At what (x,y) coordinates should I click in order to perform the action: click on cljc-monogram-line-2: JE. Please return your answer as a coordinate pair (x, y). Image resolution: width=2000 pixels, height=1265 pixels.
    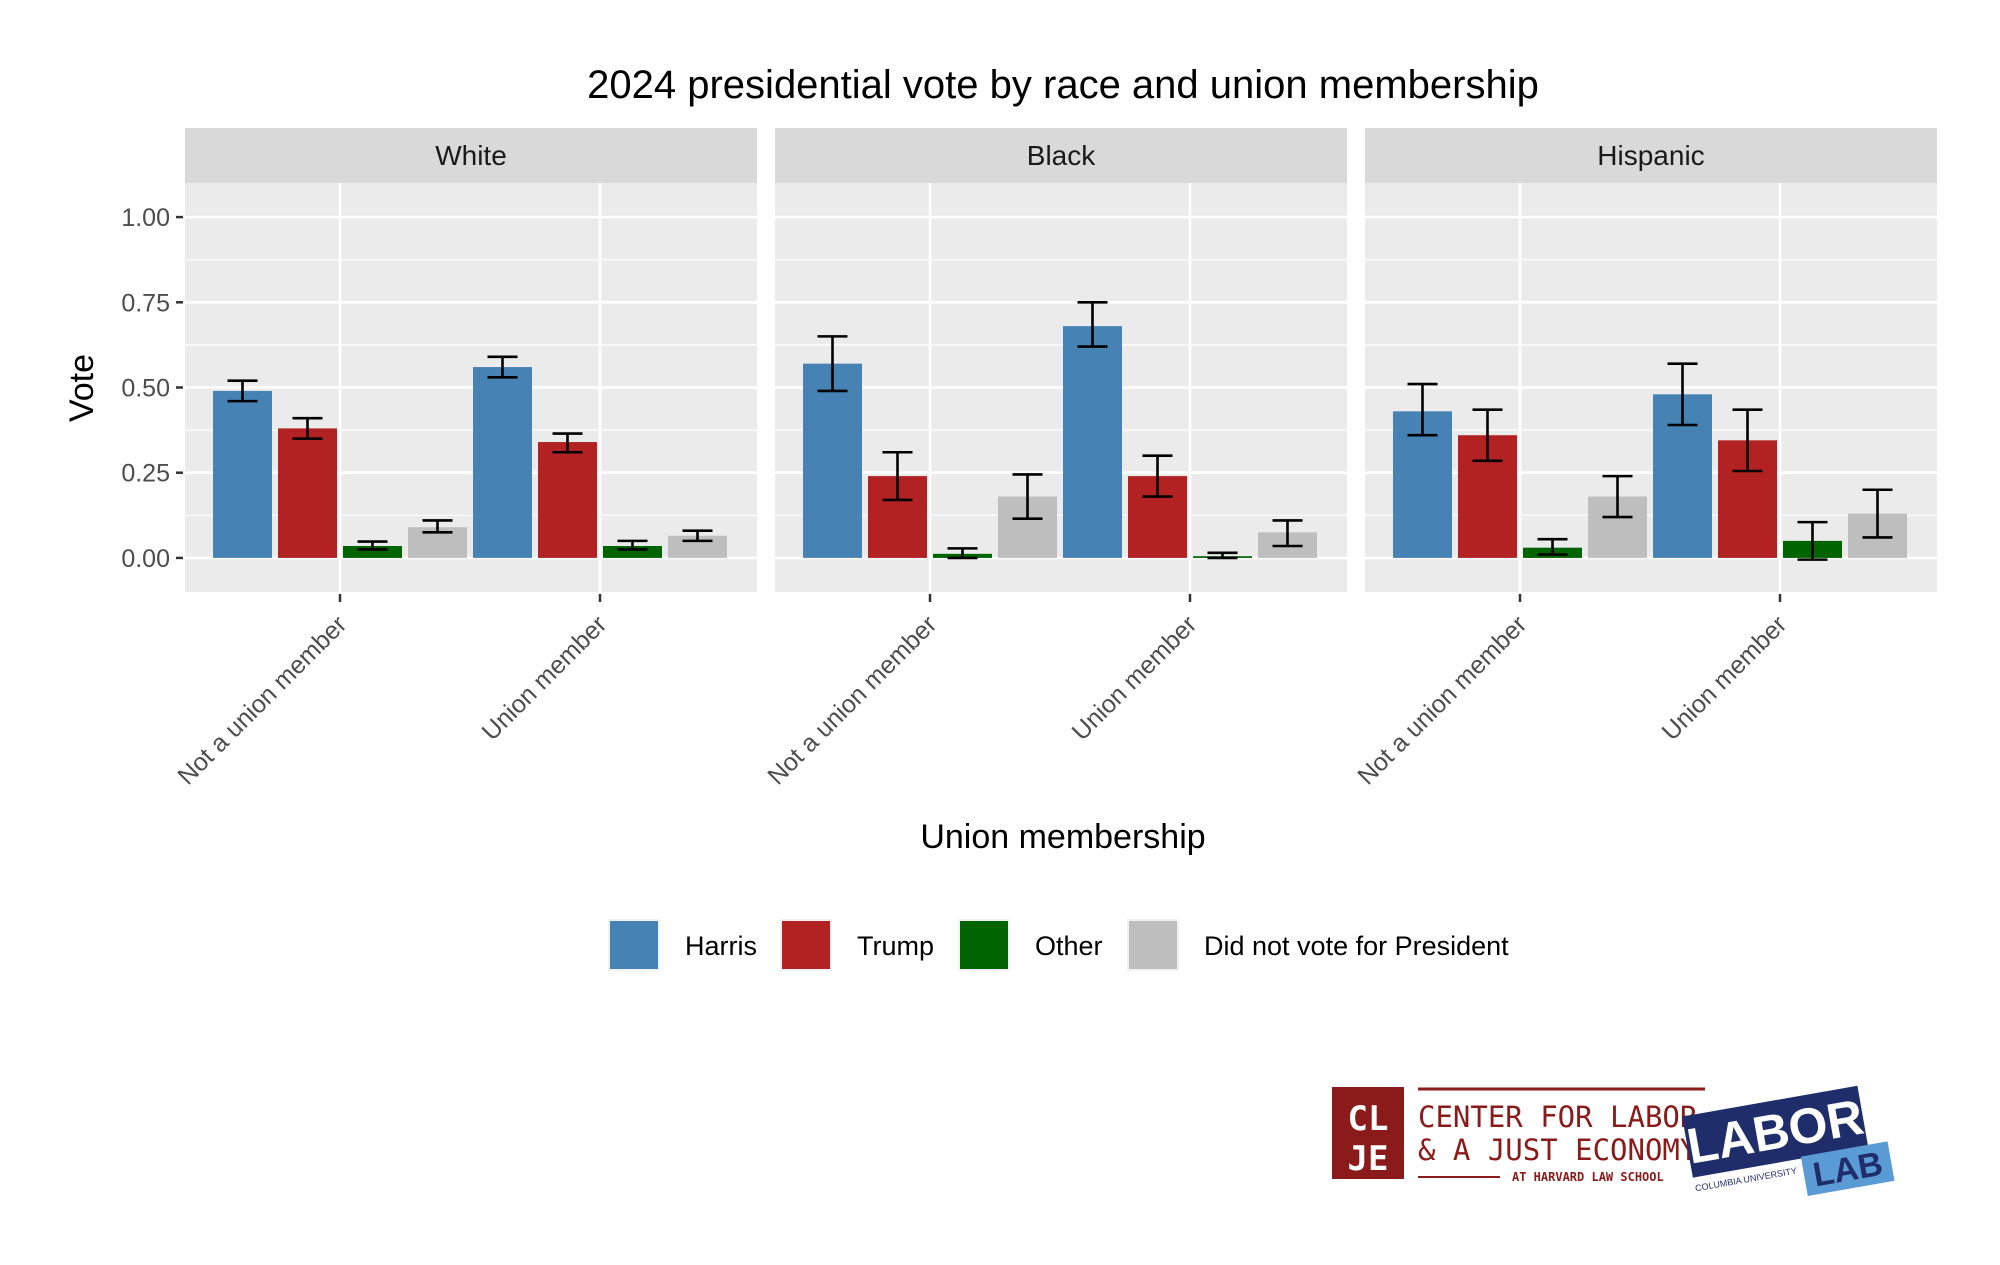
    Looking at the image, I should click on (1368, 1159).